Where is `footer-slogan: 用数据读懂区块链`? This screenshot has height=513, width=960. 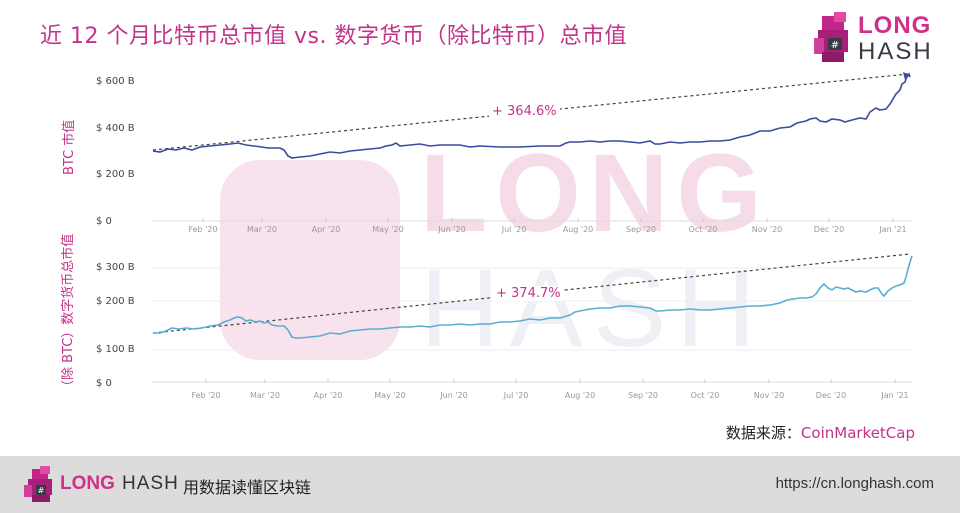 footer-slogan: 用数据读懂区块链 is located at coordinates (247, 487).